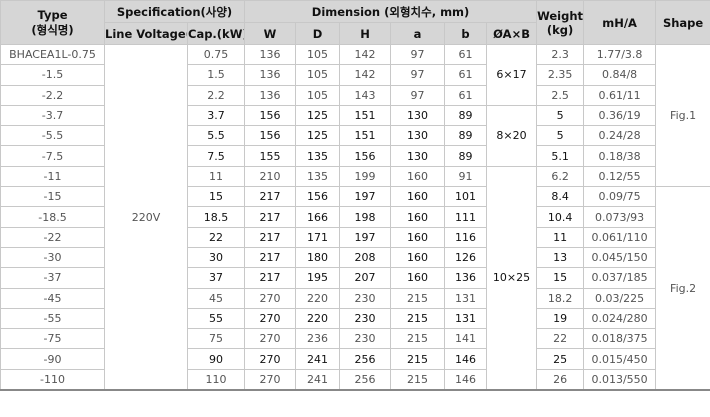 The image size is (710, 417). I want to click on table-row: -55 55 270 220 230 215 131 19 0.024/280, so click(355, 318).